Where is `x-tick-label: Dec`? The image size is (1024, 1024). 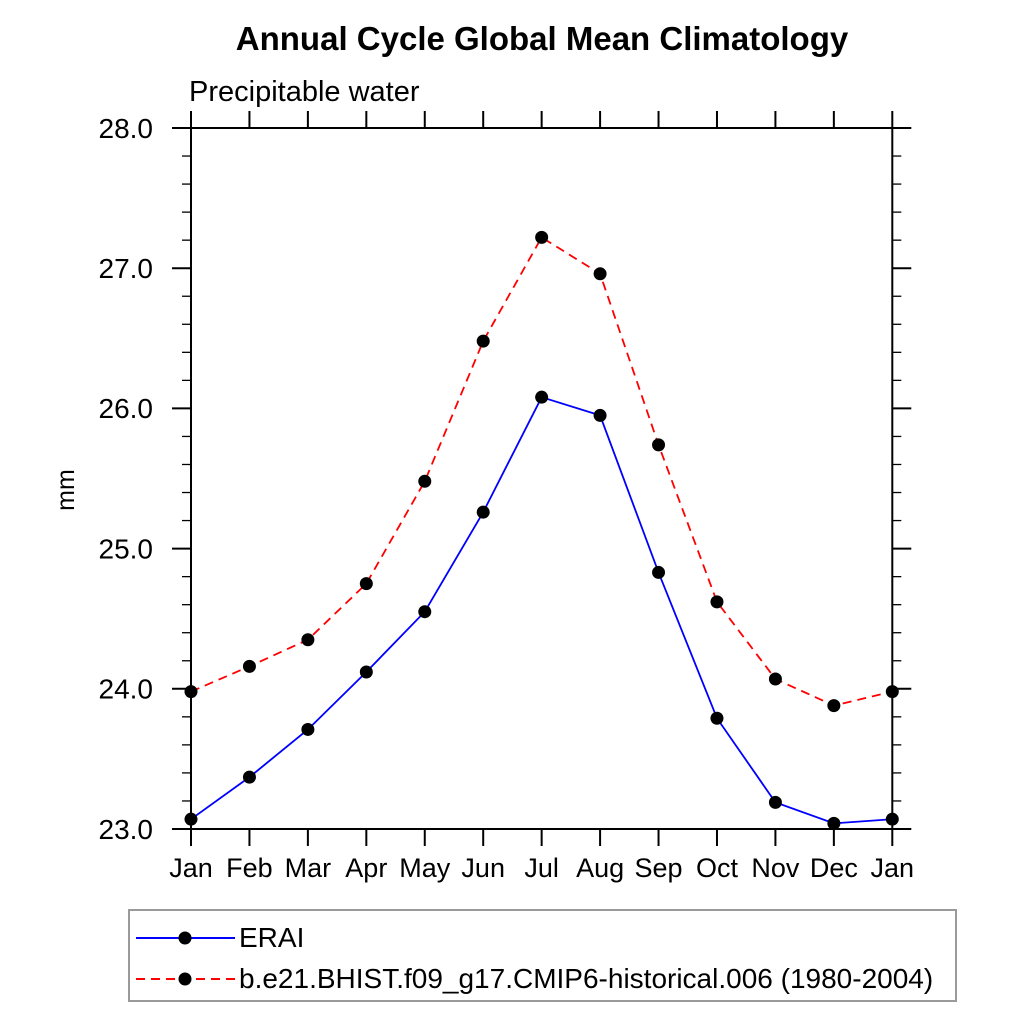 x-tick-label: Dec is located at coordinates (834, 868).